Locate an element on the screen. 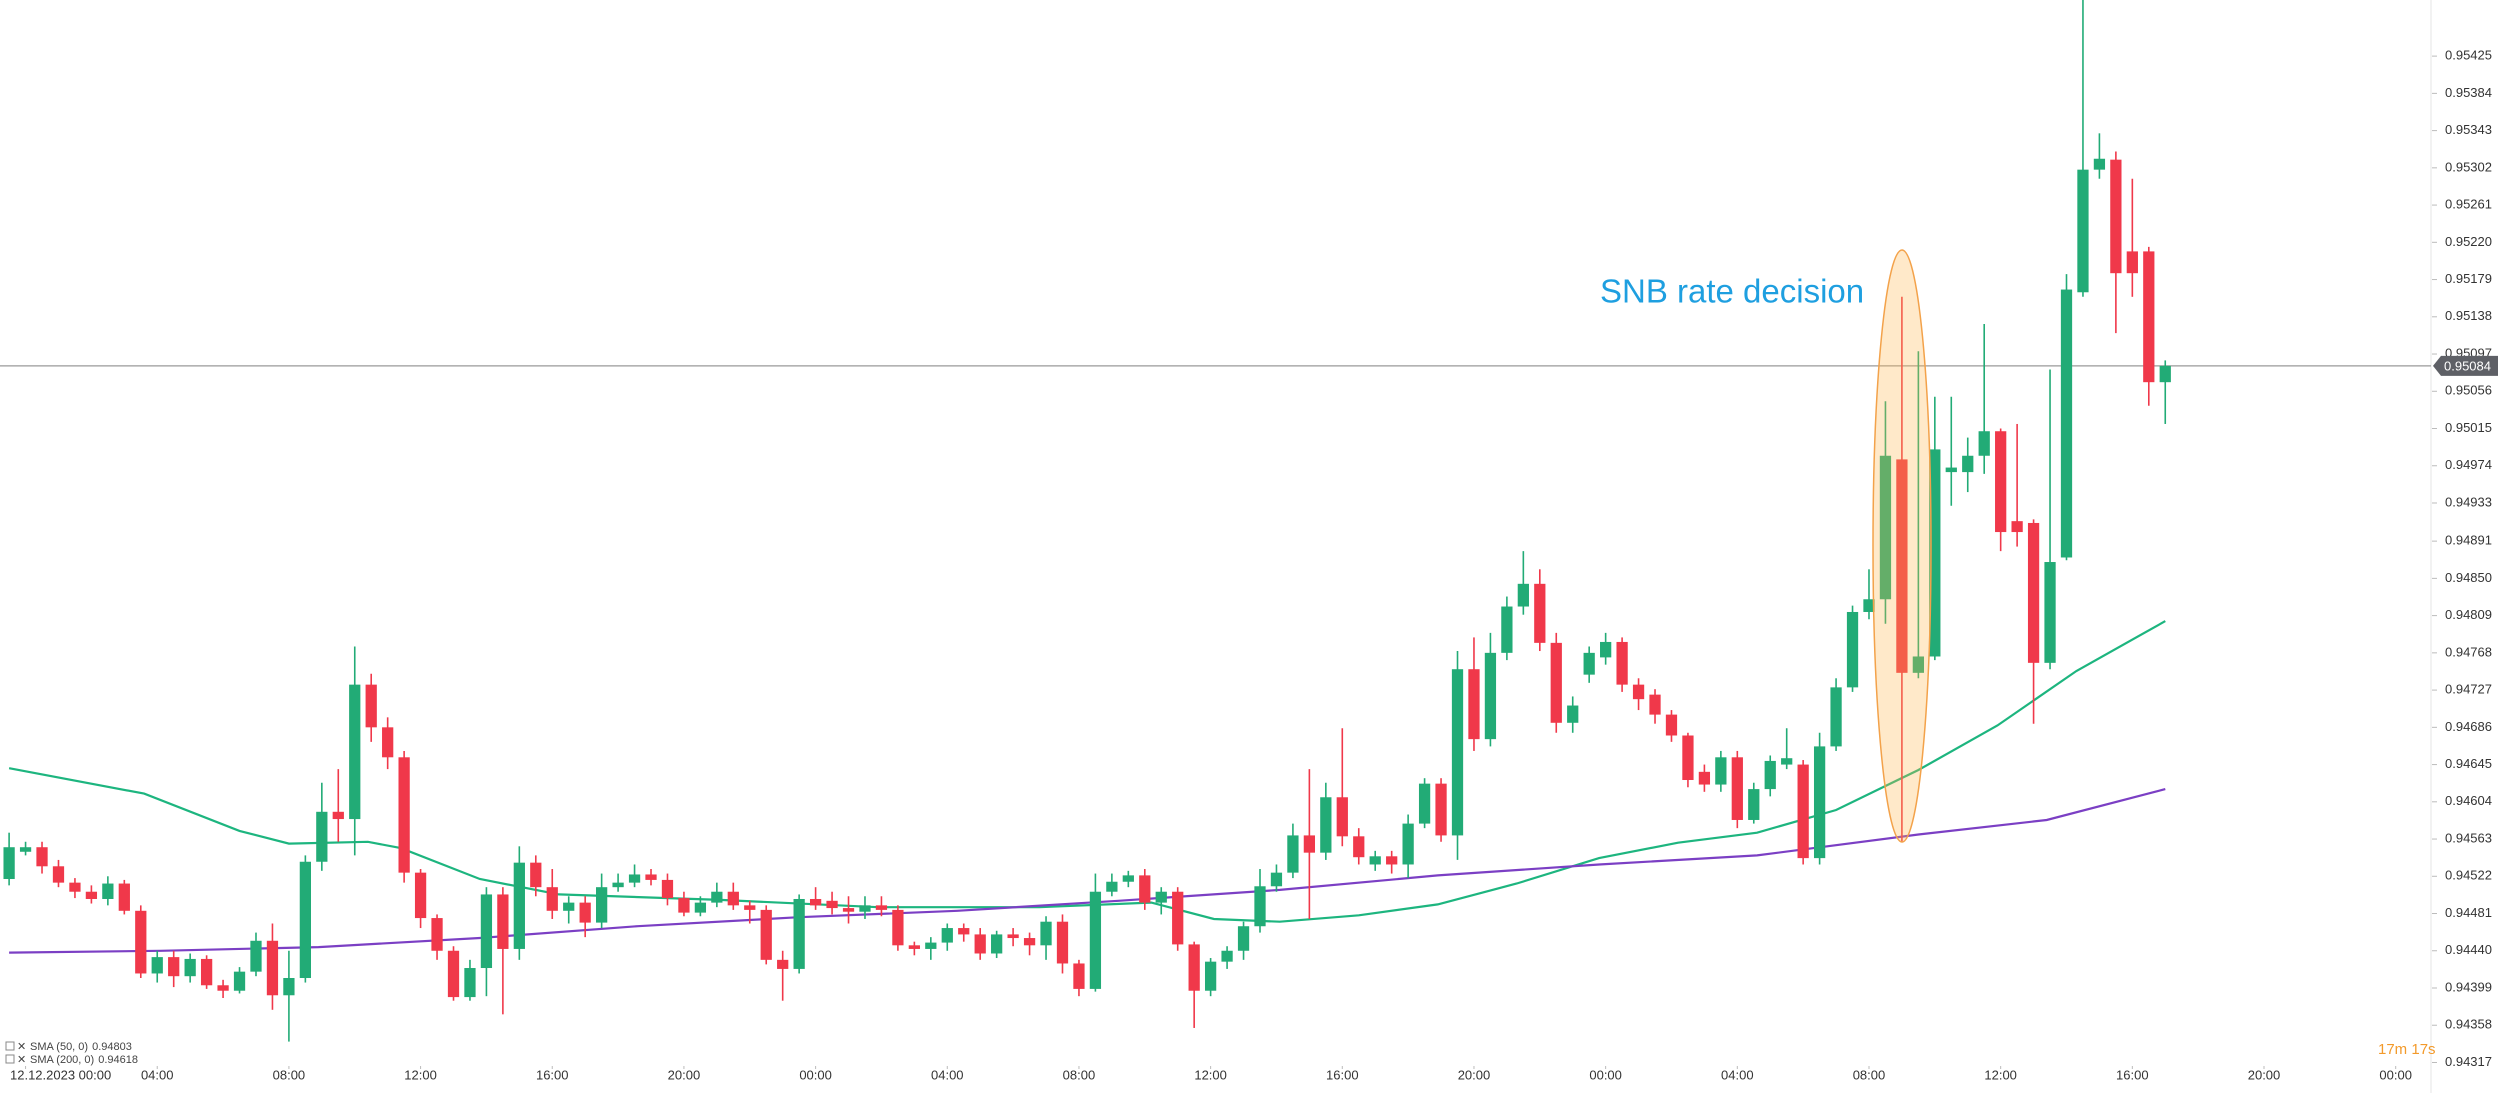  legend-name: SMA (200, 0) is located at coordinates (62, 1060).